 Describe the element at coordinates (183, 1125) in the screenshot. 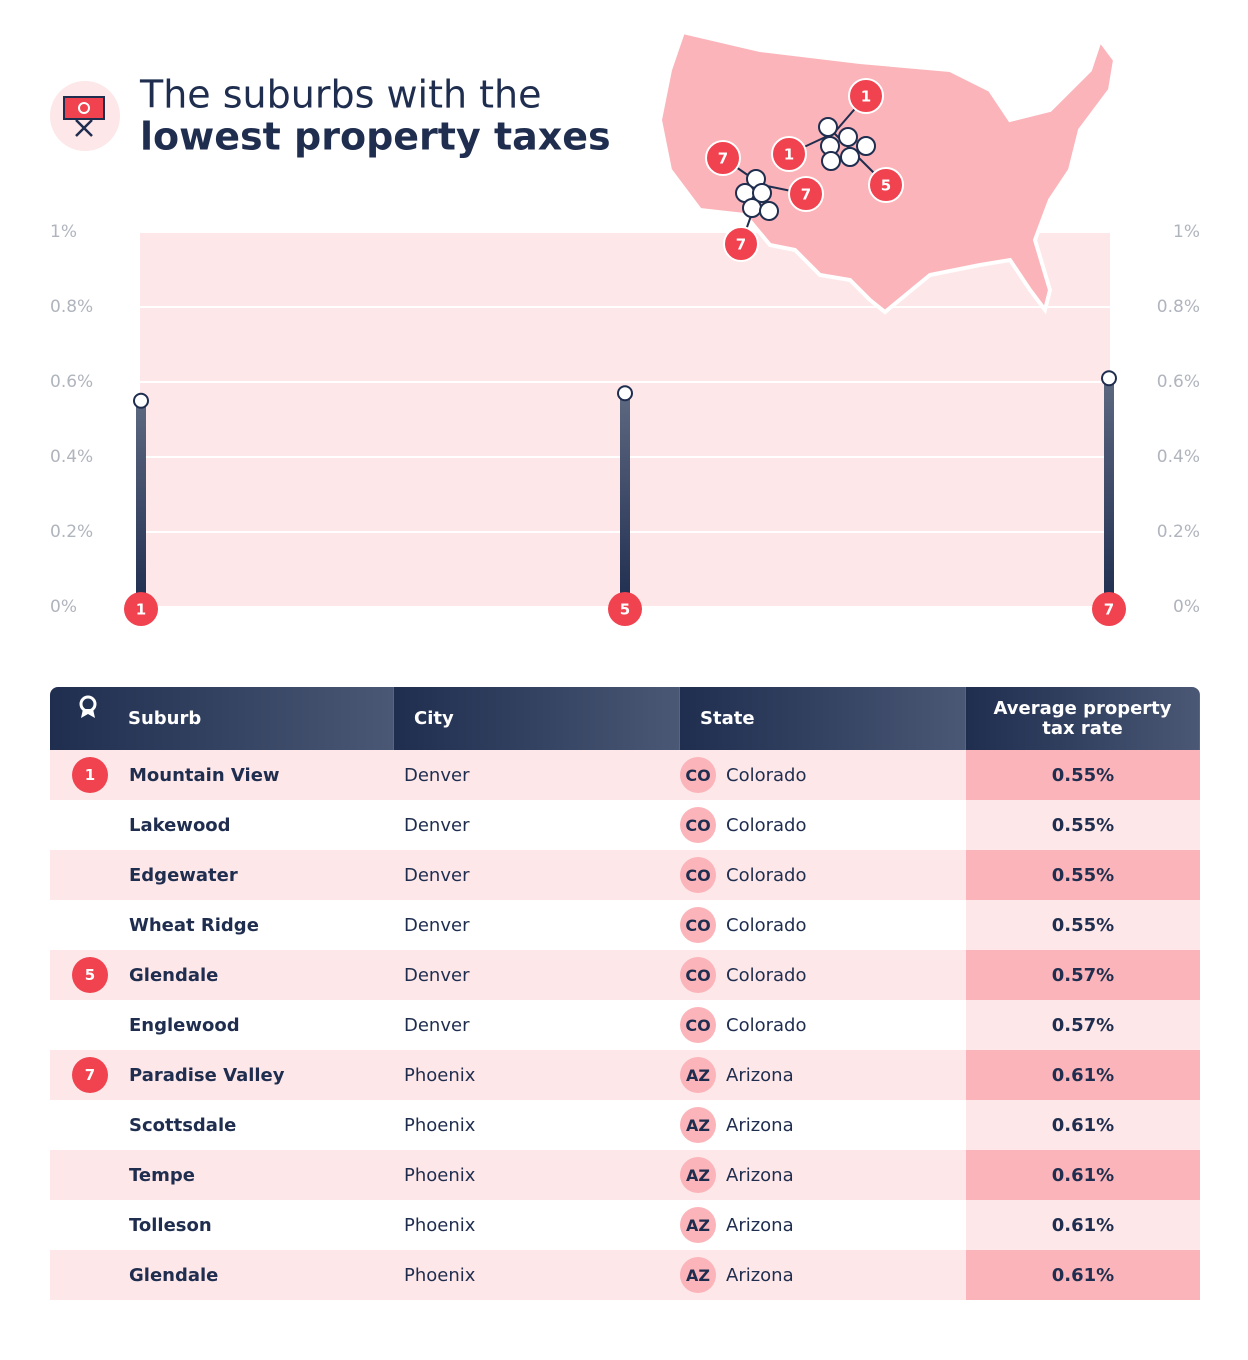

I see `suburb: Scottsdale` at that location.